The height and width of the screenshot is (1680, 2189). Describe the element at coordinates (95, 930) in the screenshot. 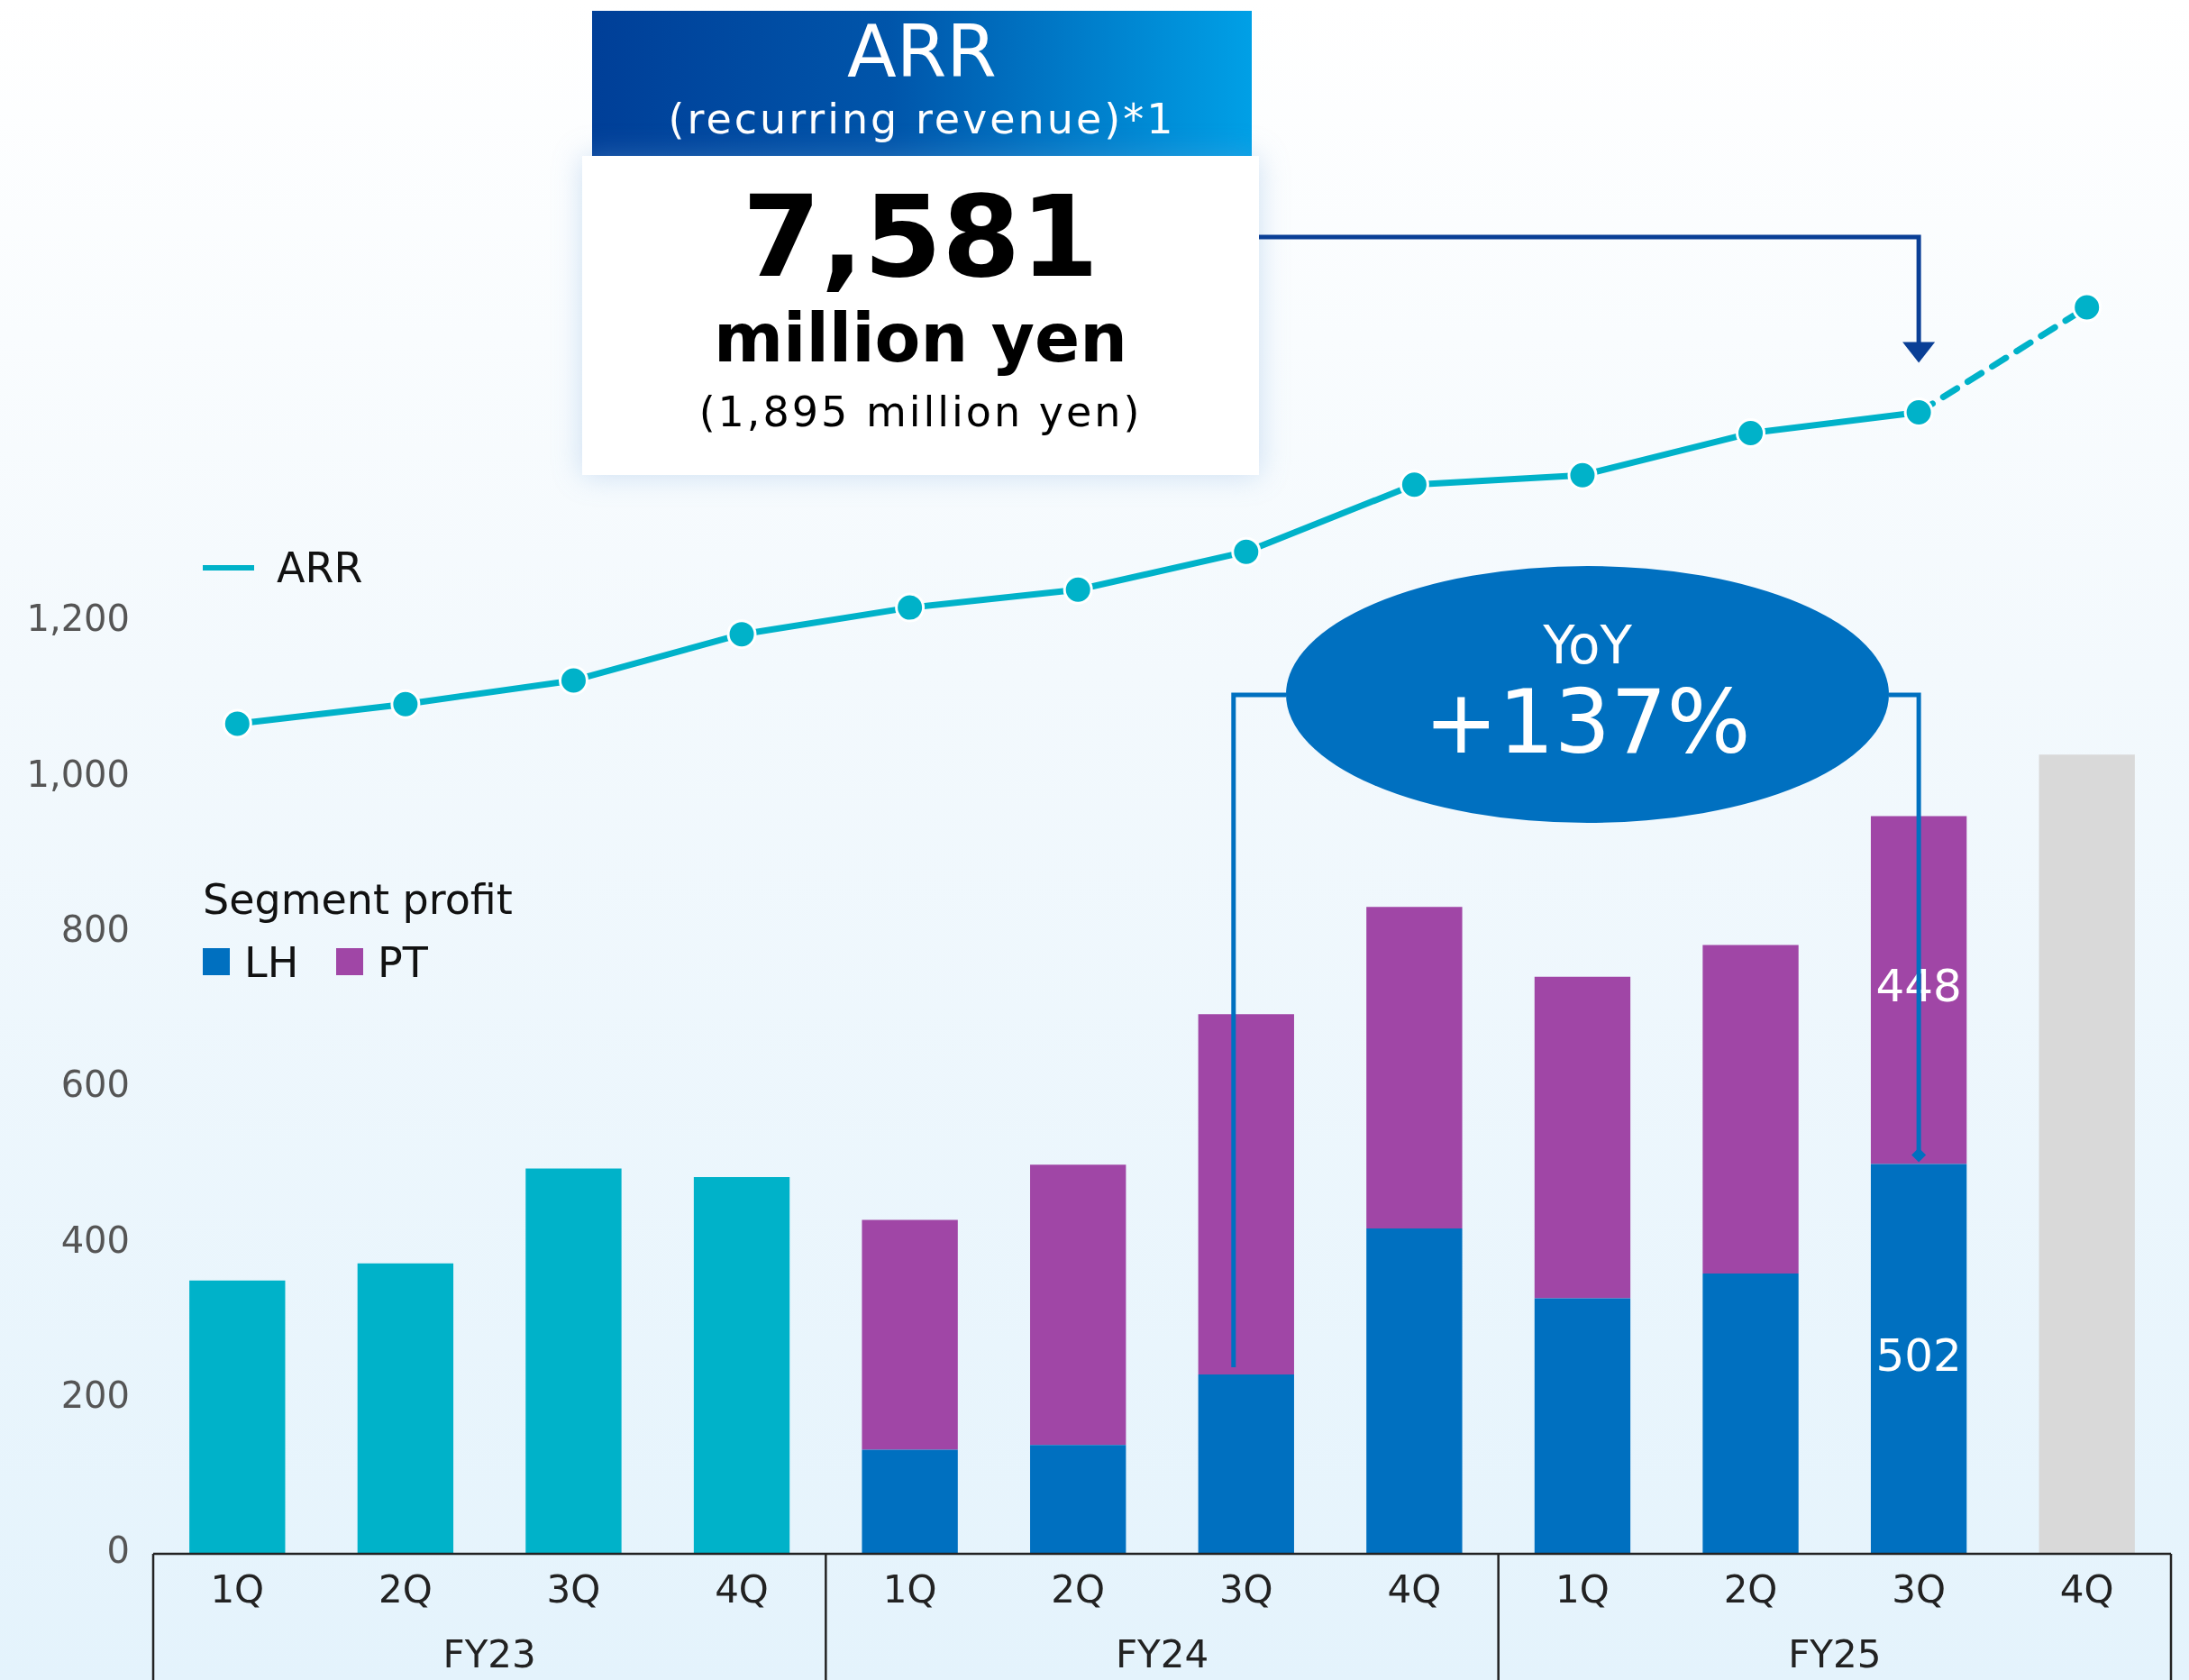

I see `y-tick-label: 800` at that location.